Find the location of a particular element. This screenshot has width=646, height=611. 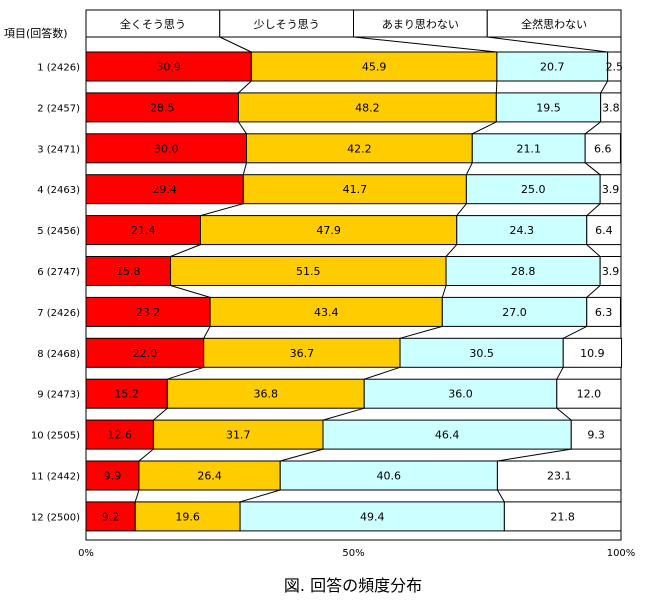

data-label: 10.9 is located at coordinates (592, 353).